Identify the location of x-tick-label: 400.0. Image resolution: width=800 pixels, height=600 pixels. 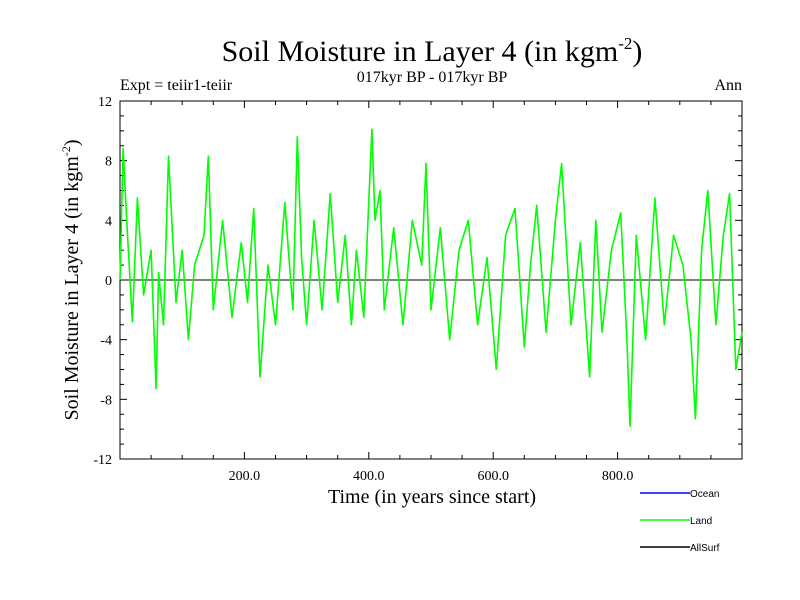
(369, 476).